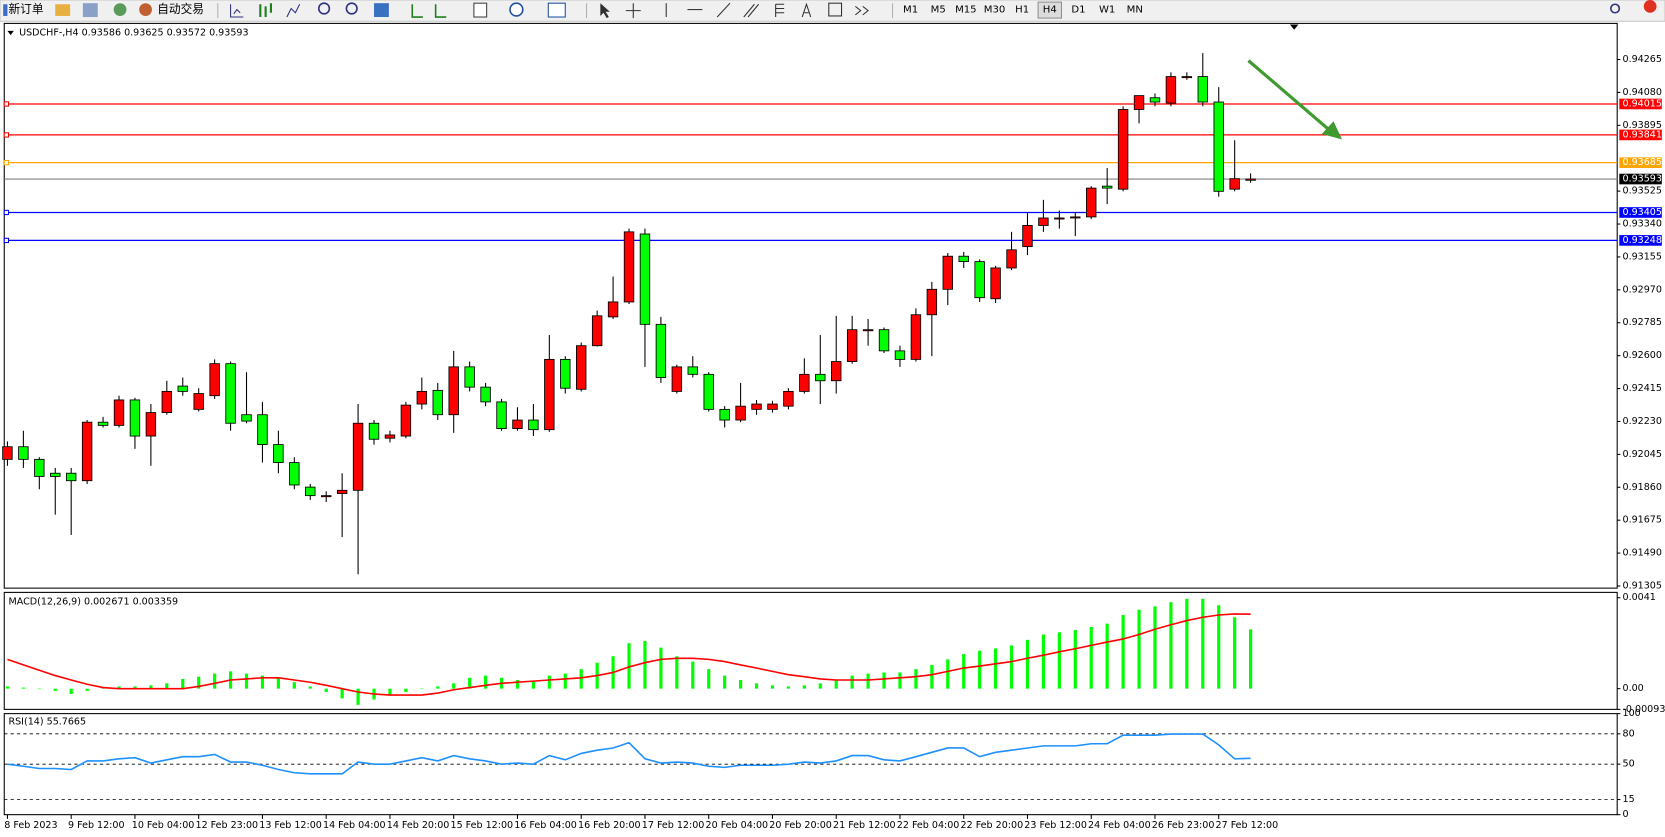 The width and height of the screenshot is (1665, 837). What do you see at coordinates (992, 825) in the screenshot?
I see `x-tick-label: 22 Feb 20:00` at bounding box center [992, 825].